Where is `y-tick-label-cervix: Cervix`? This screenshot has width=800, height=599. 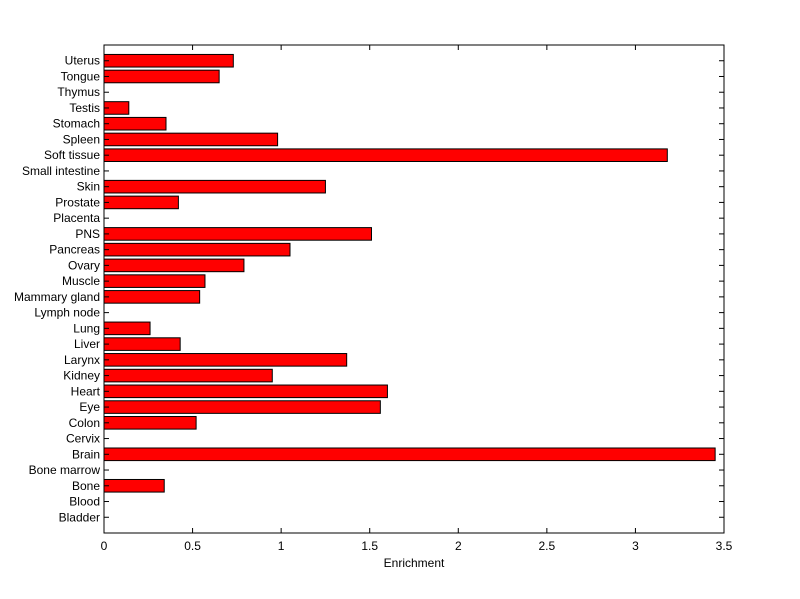 y-tick-label-cervix: Cervix is located at coordinates (83, 439).